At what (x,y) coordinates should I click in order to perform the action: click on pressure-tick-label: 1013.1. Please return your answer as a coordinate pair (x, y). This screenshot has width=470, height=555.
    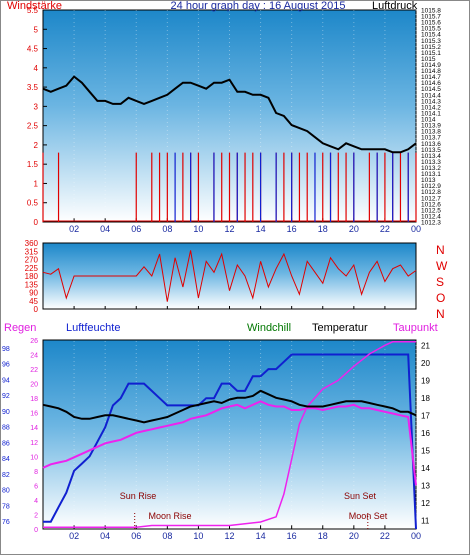
    Looking at the image, I should click on (431, 174).